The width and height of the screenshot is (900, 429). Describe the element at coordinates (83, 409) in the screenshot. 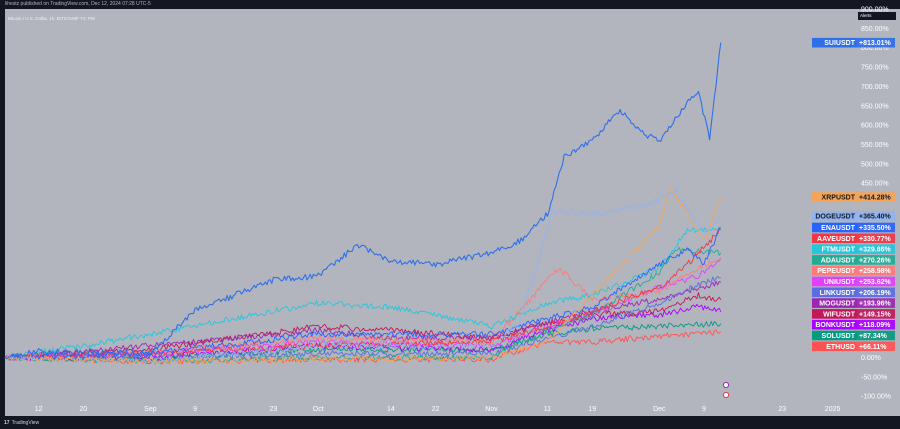

I see `x-tick-label: 20` at that location.